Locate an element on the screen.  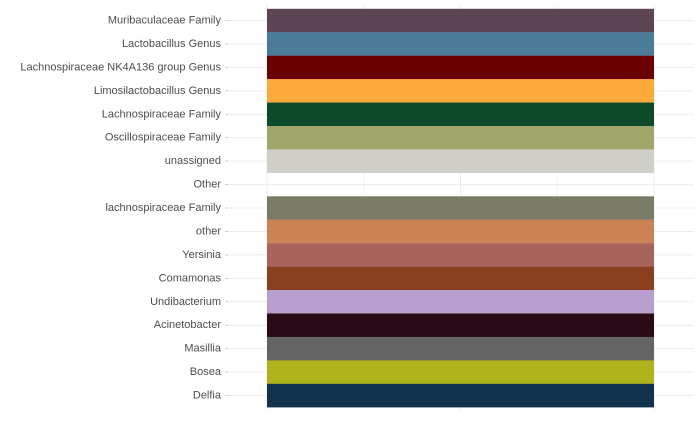
y-tick-label: Masillia is located at coordinates (203, 349).